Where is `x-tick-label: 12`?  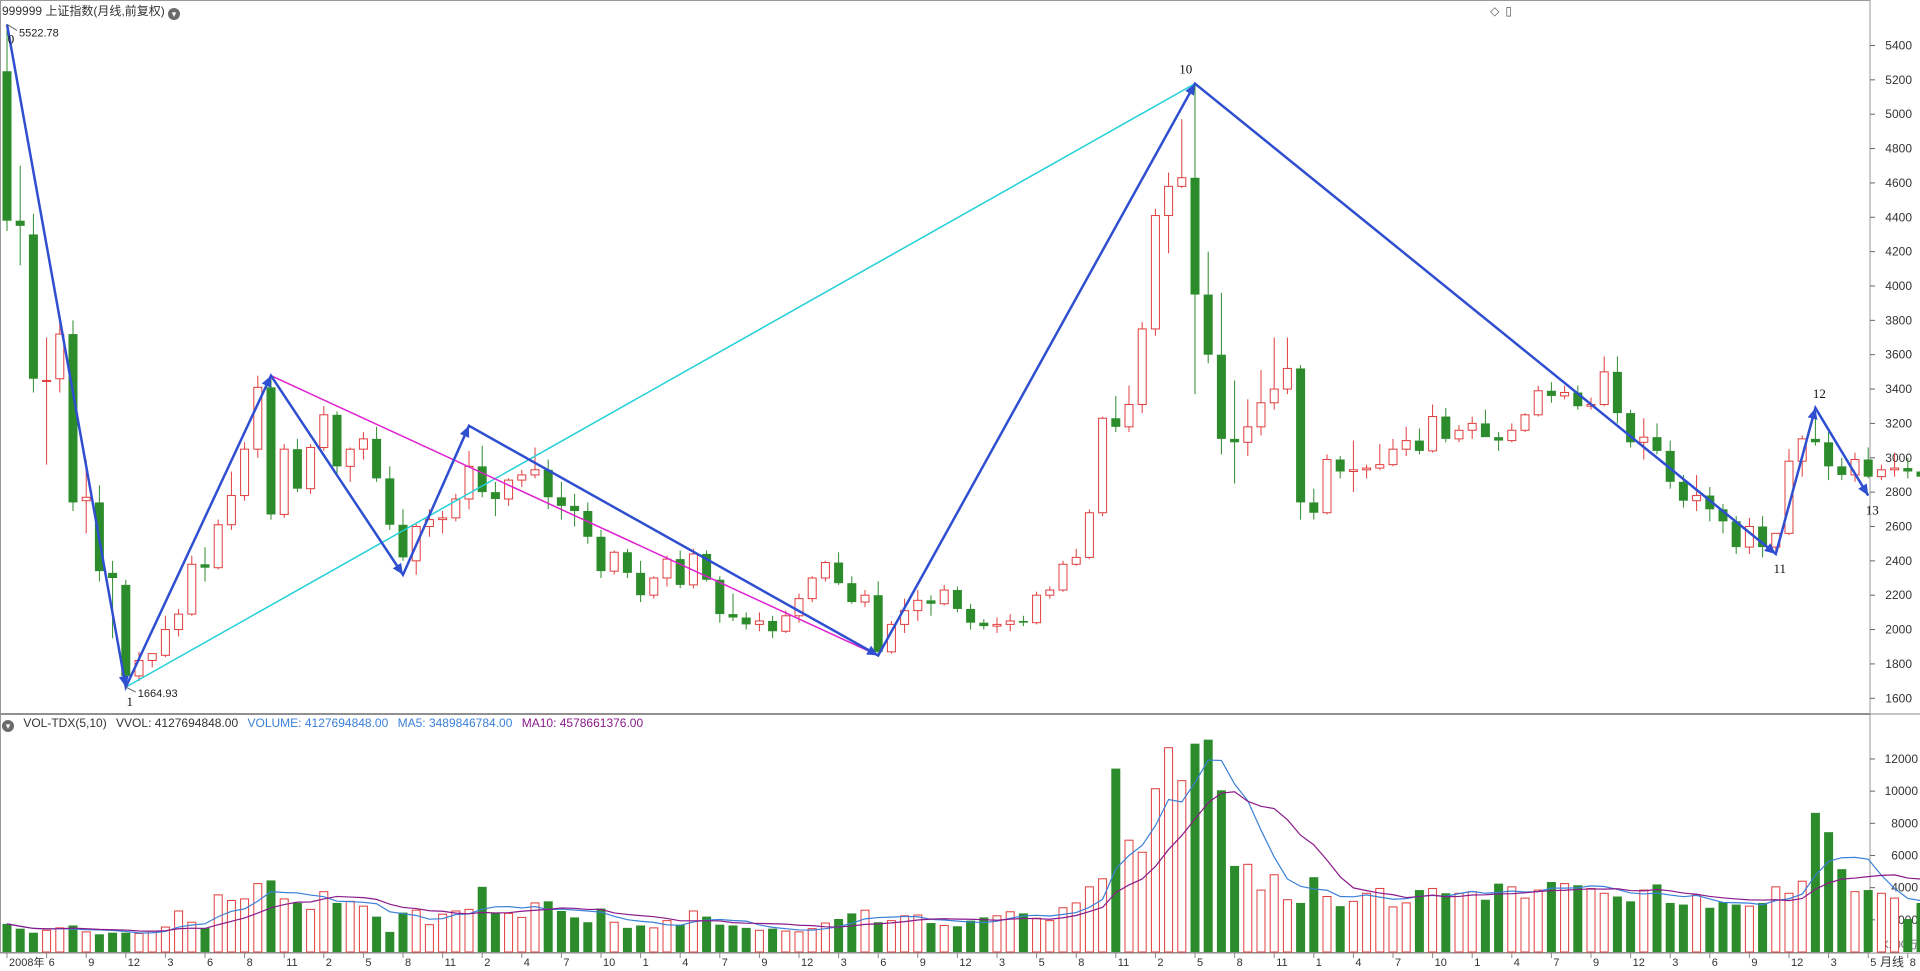 x-tick-label: 12 is located at coordinates (1797, 963).